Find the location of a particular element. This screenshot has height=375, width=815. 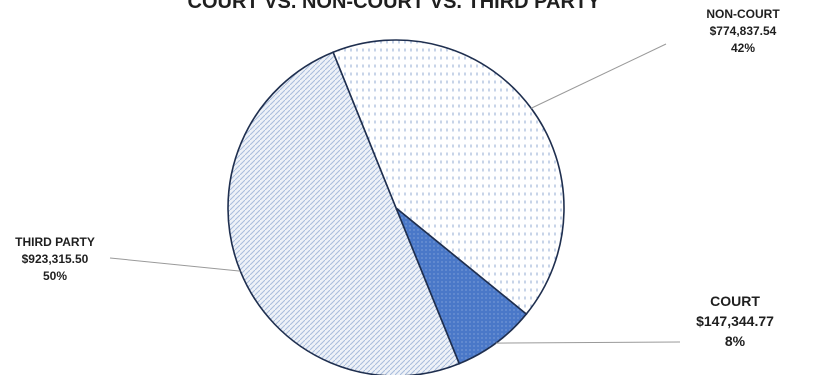

slice-label-percent: 42% is located at coordinates (743, 48).